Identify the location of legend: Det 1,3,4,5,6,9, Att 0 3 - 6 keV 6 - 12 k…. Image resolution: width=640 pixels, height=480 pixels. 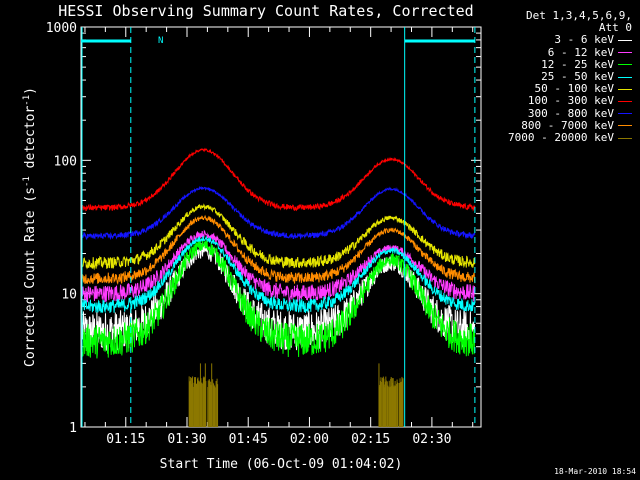
(557, 77).